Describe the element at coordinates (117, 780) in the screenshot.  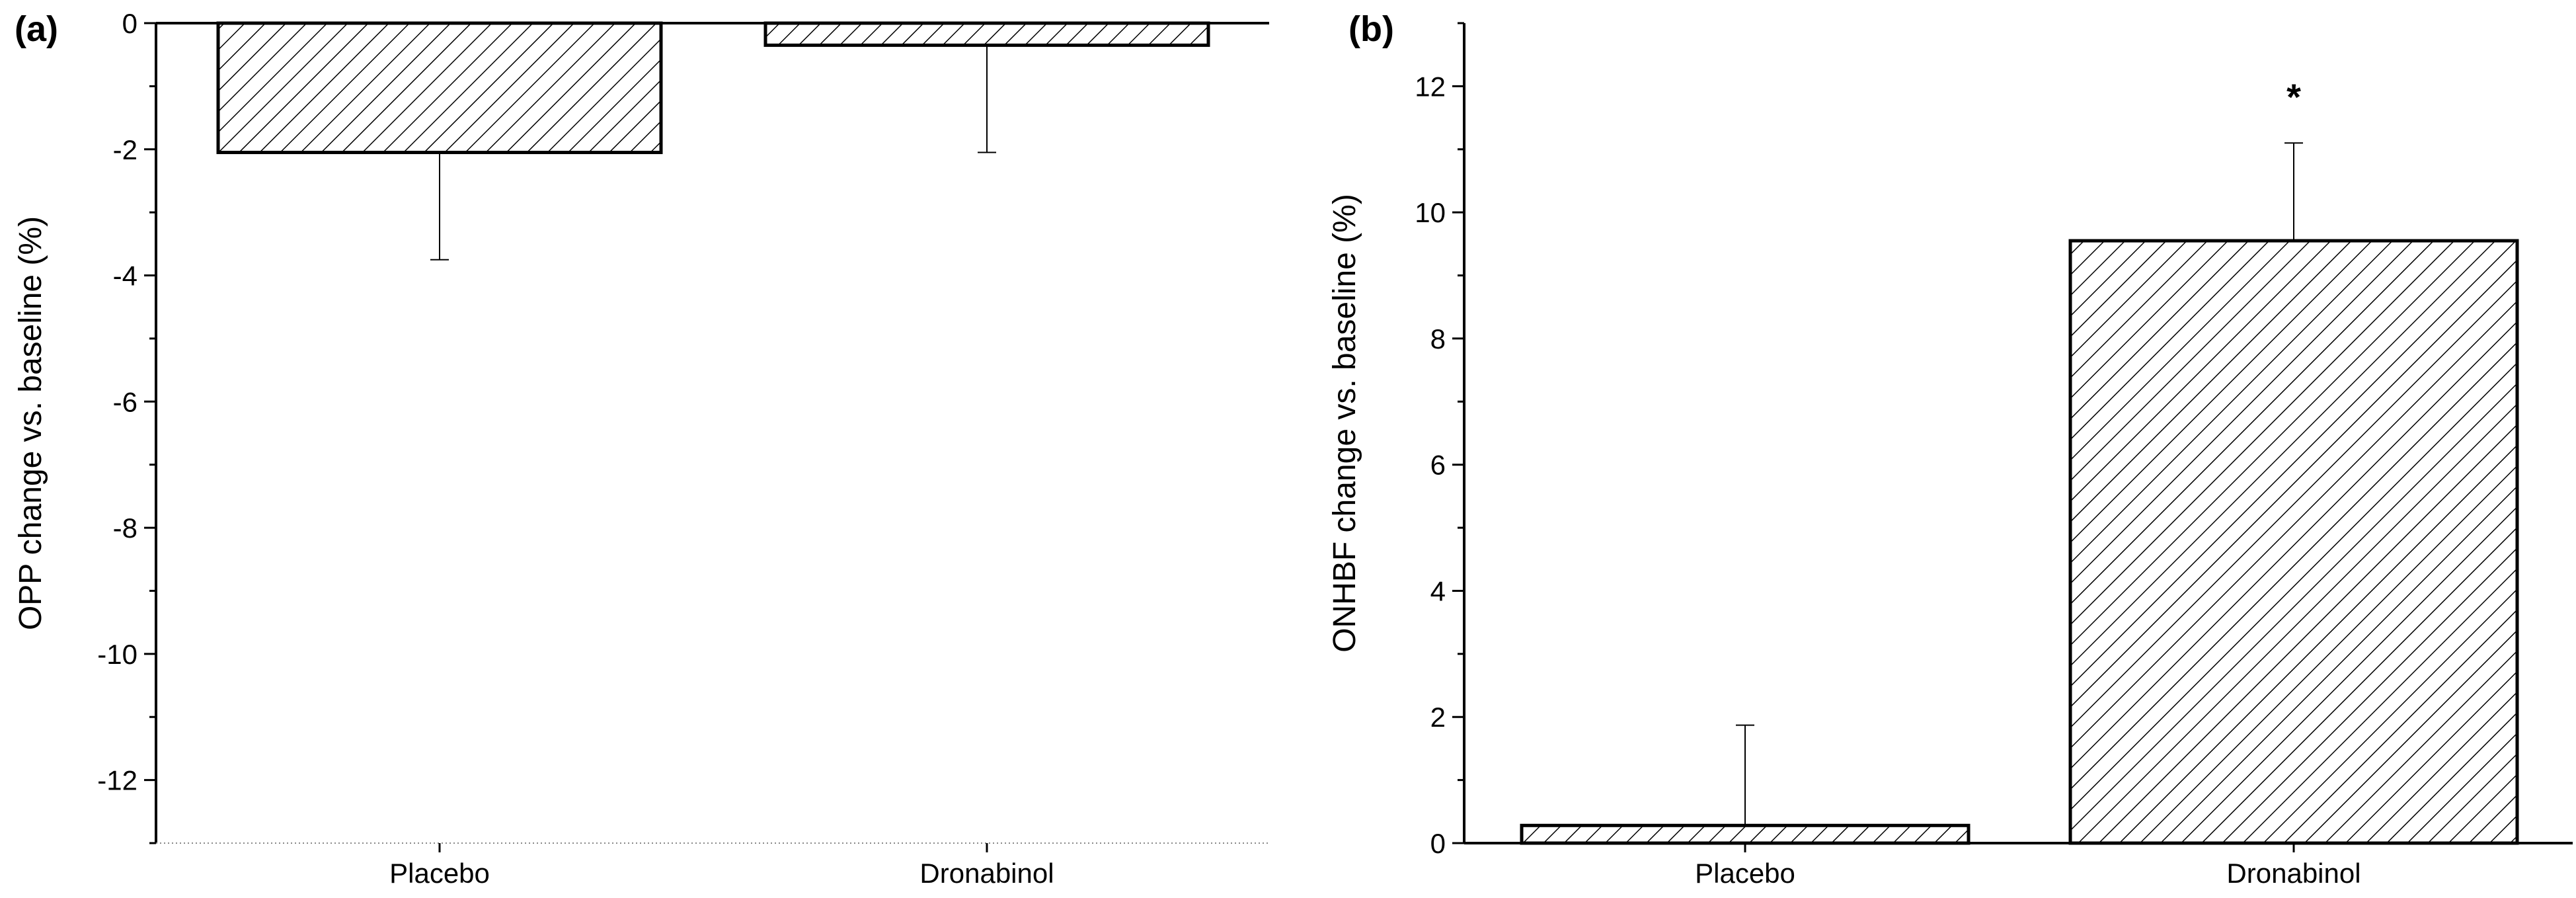
I see `y-tick-label: -12` at that location.